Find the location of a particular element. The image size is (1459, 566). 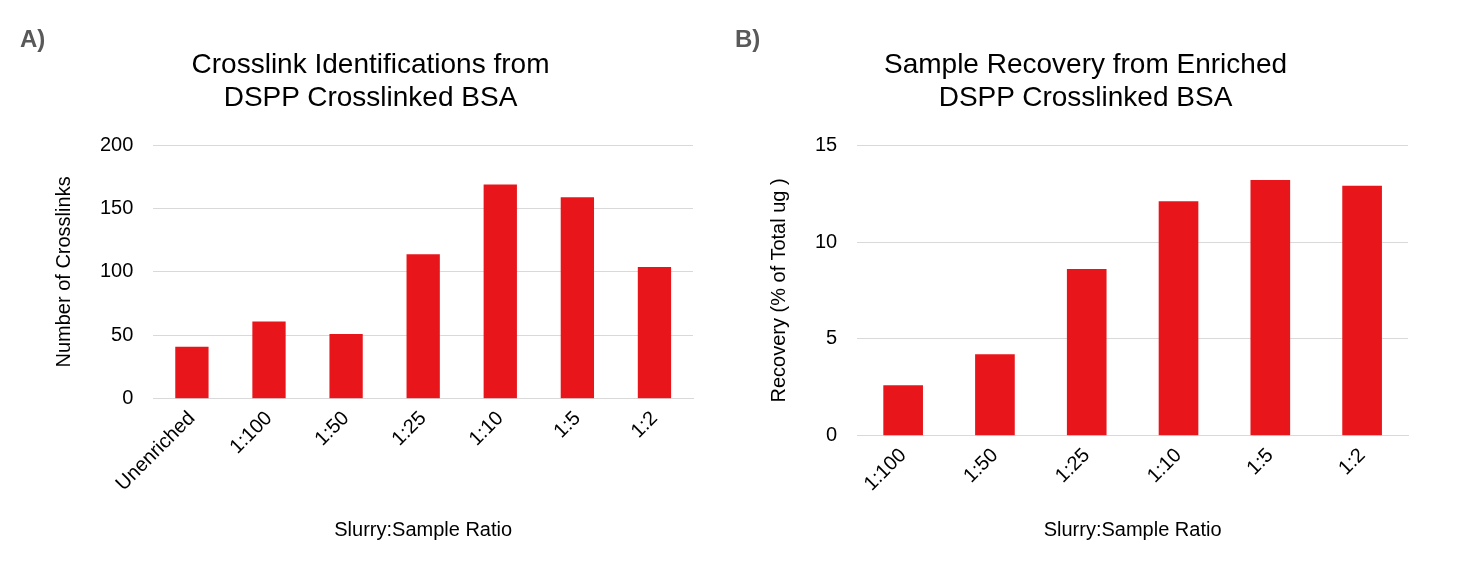

y-tick-label: 200 is located at coordinates (116, 143).